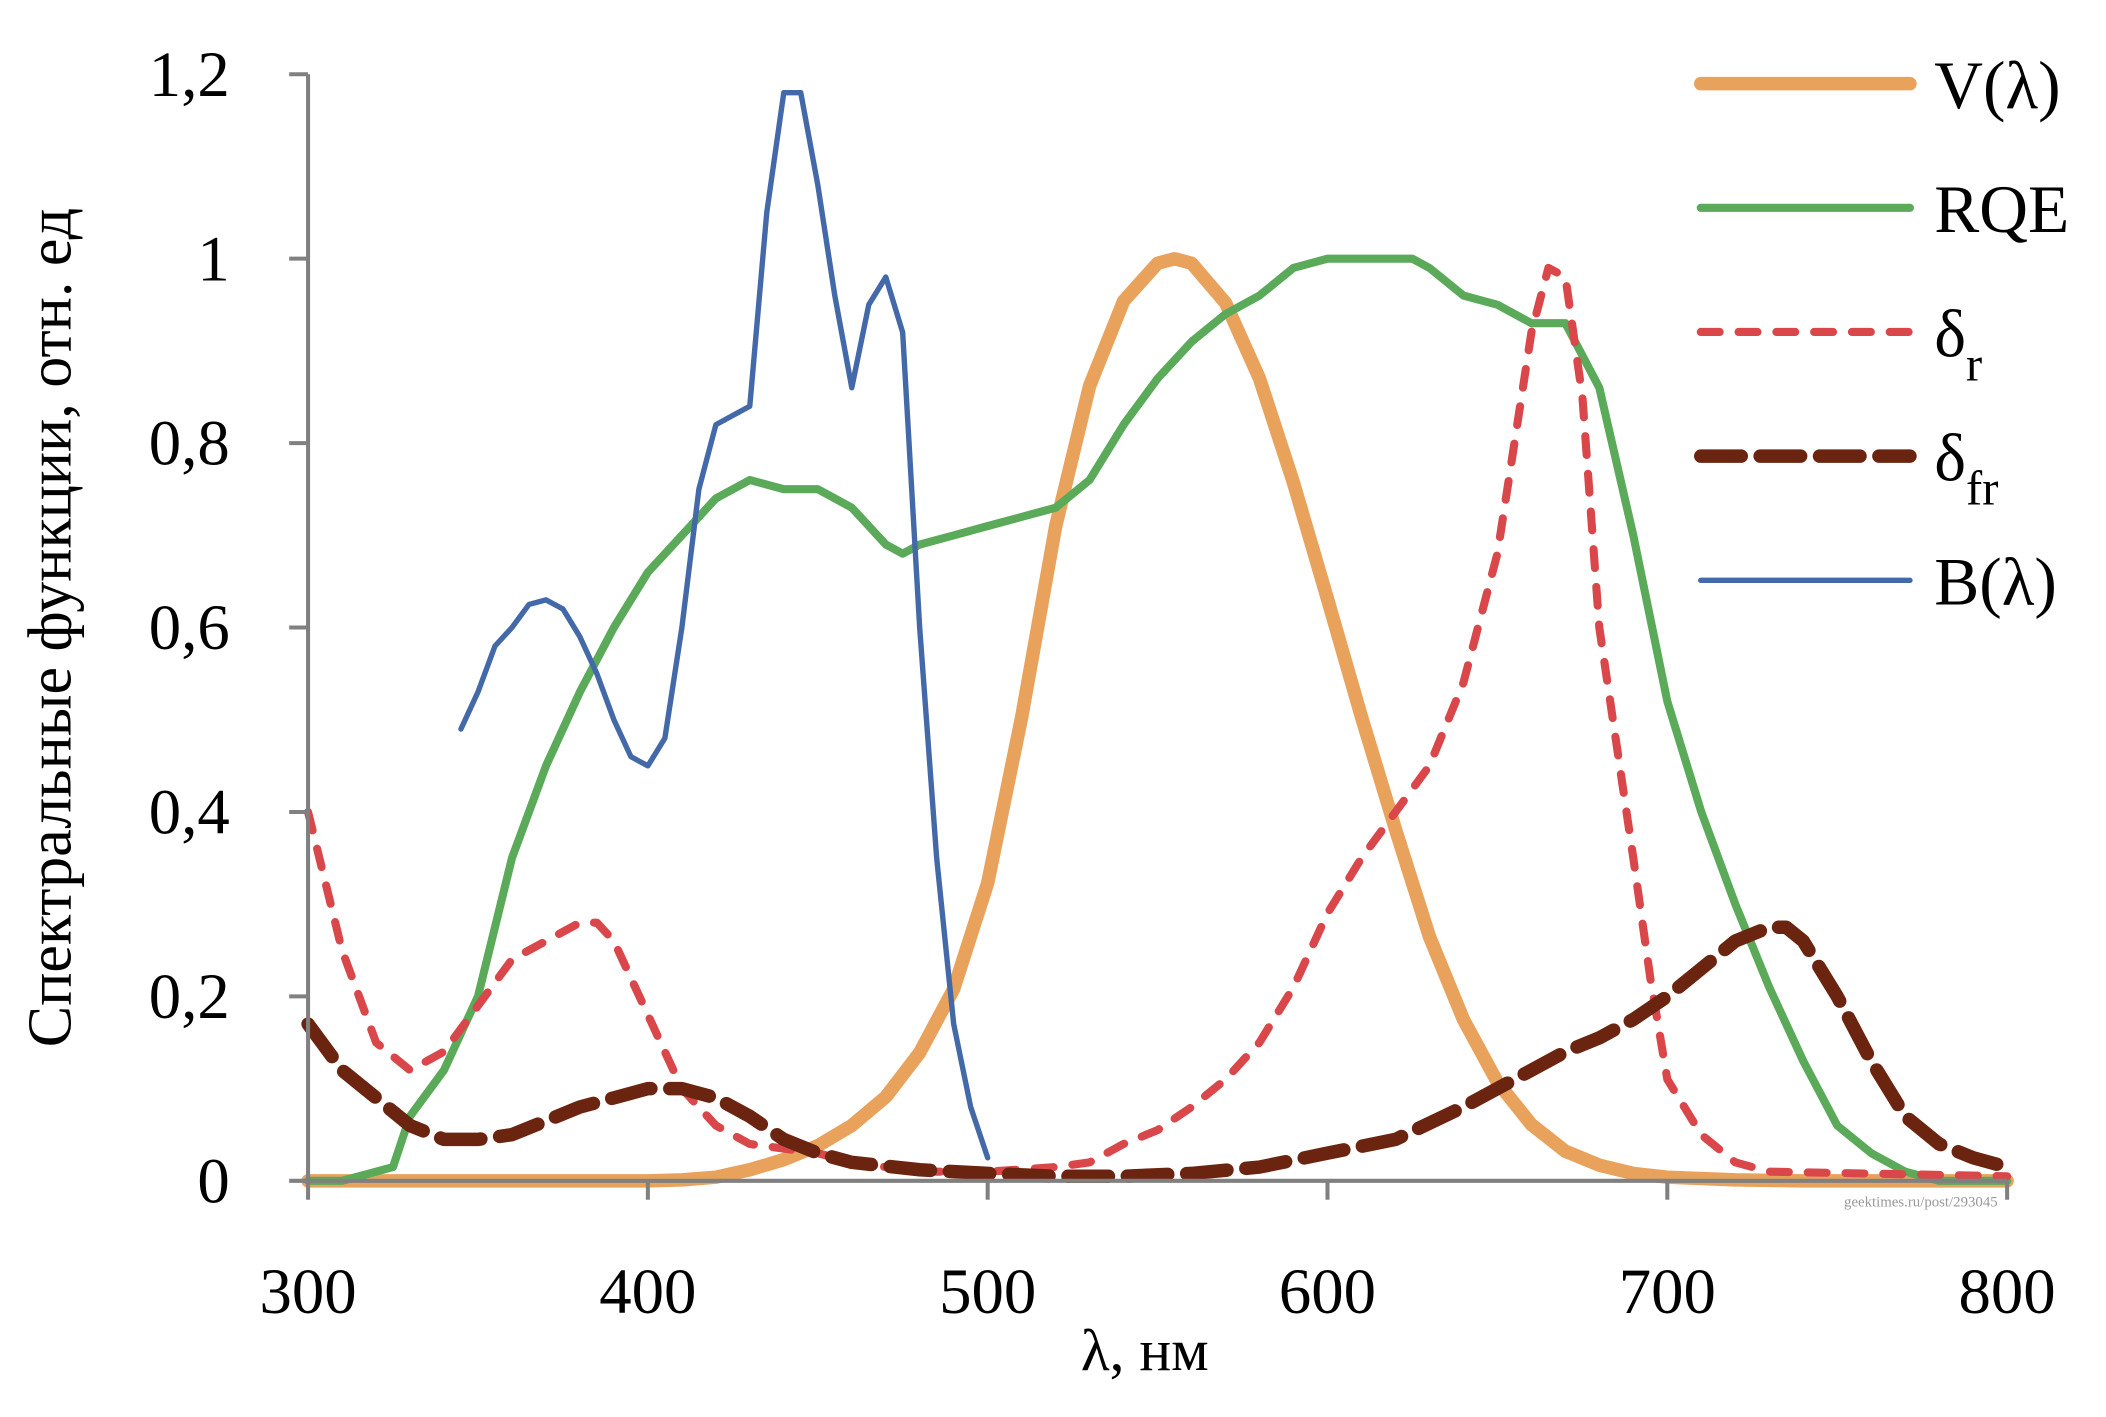 The width and height of the screenshot is (2106, 1417). I want to click on legend-label: δfr, so click(1966, 467).